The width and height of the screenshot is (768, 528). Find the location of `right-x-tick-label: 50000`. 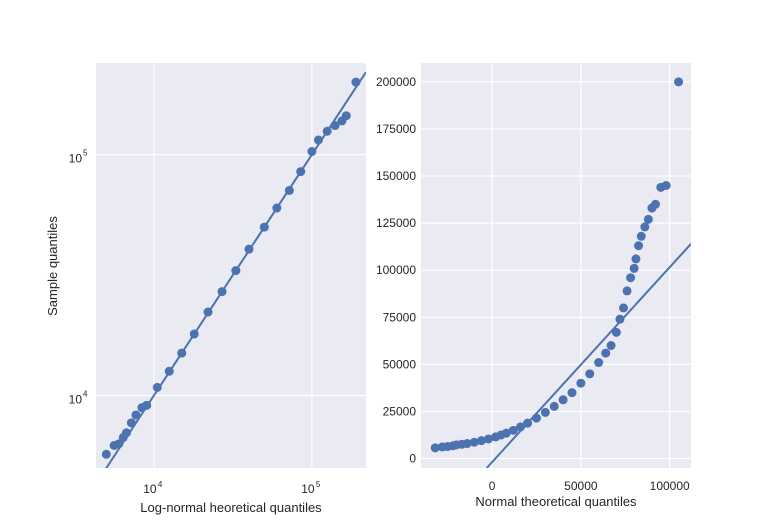

right-x-tick-label: 50000 is located at coordinates (581, 486).